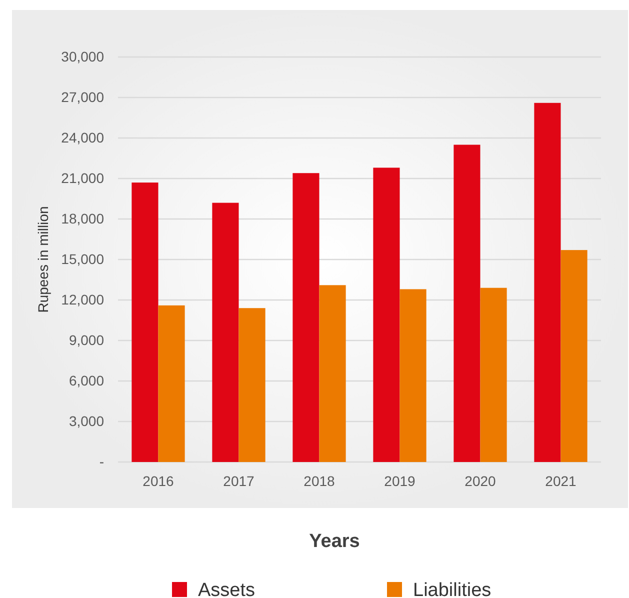  I want to click on x-axis-title: Years, so click(334, 541).